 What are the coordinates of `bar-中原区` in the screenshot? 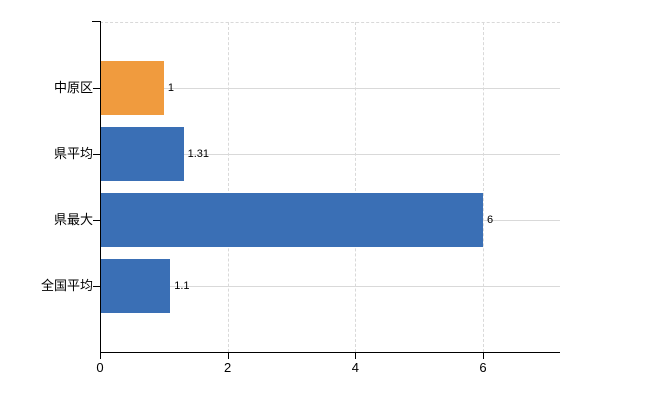 It's located at (132, 88).